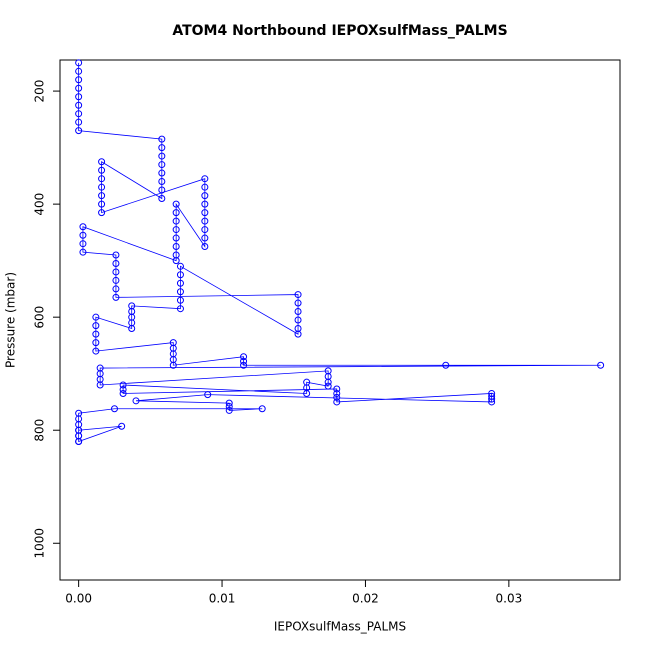 This screenshot has height=650, width=650. I want to click on y-tick-label: 600, so click(40, 317).